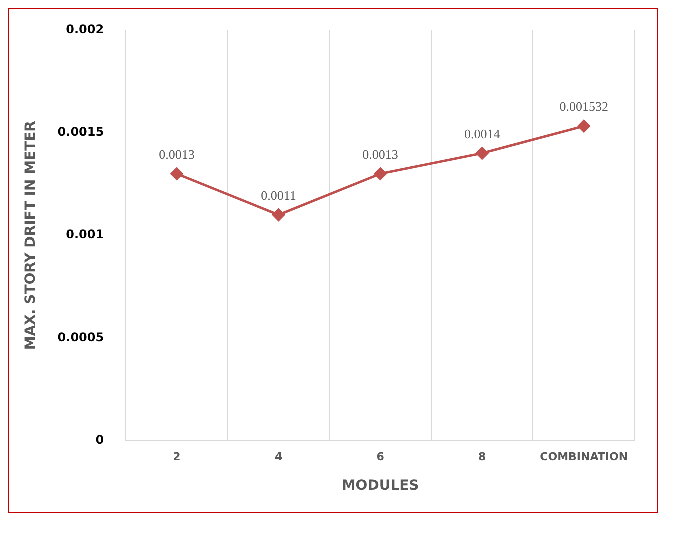 Image resolution: width=676 pixels, height=538 pixels. What do you see at coordinates (482, 134) in the screenshot?
I see `data-label: 0.0014` at bounding box center [482, 134].